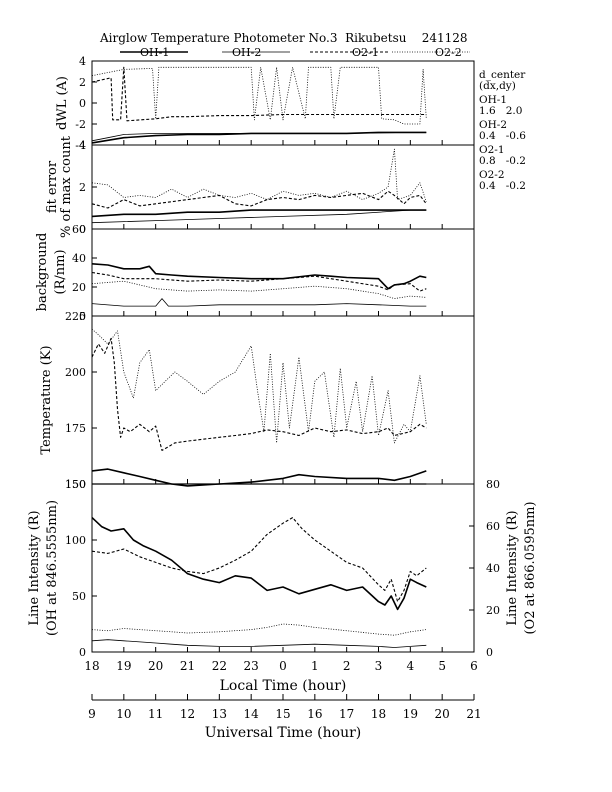 The image size is (612, 792). I want to click on x-tick-label-ut: 21, so click(473, 714).